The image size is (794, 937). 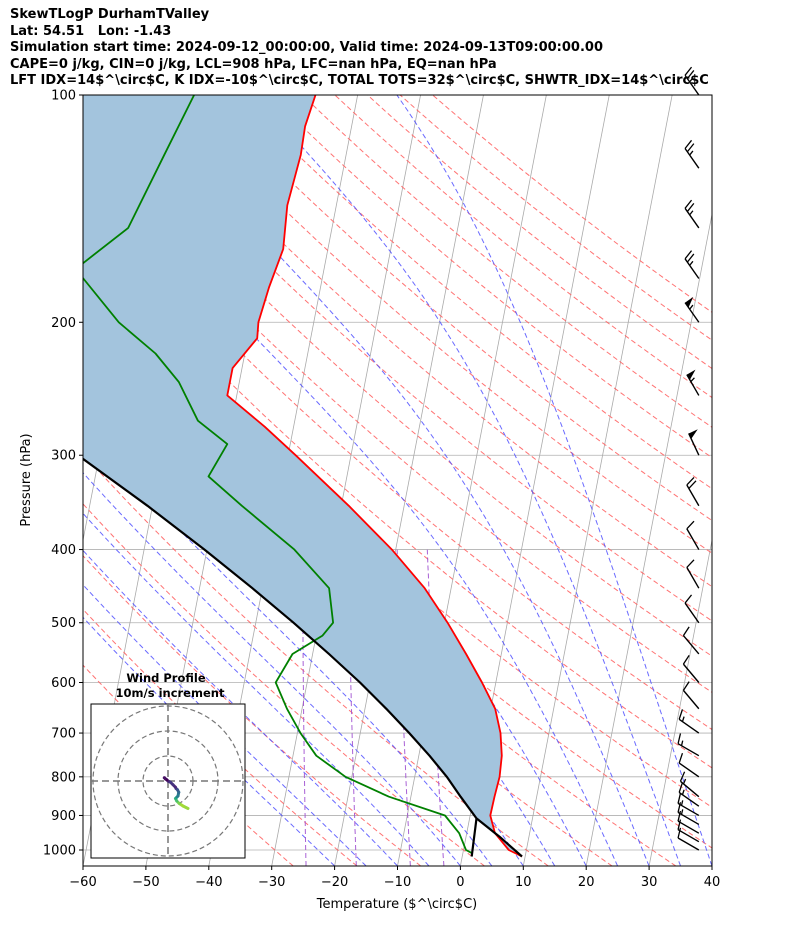 What do you see at coordinates (63, 777) in the screenshot?
I see `y-tick-label: 800` at bounding box center [63, 777].